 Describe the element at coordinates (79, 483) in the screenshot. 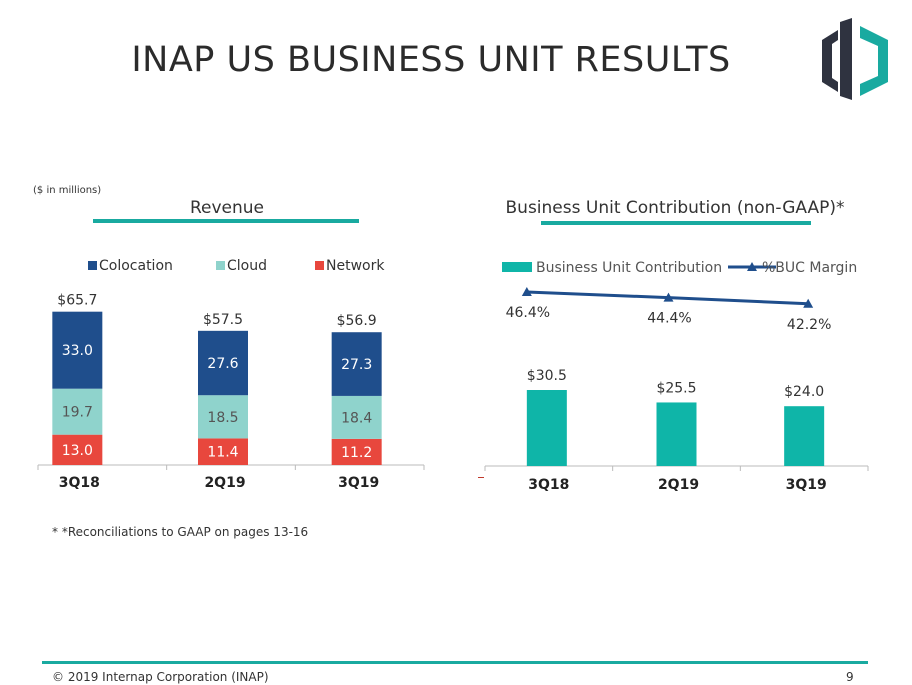

I see `revenue-category-label: 3Q18` at that location.